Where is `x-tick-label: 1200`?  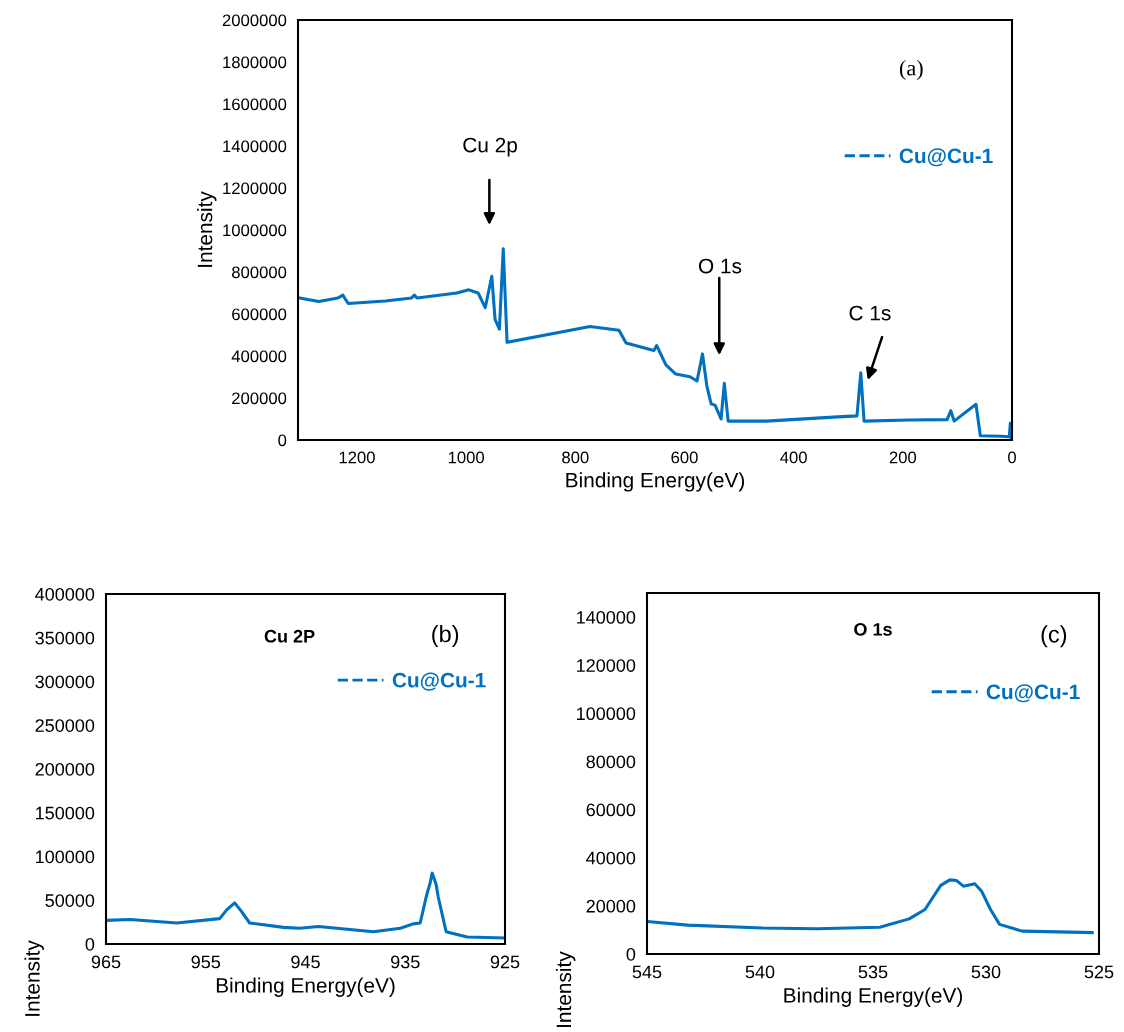
x-tick-label: 1200 is located at coordinates (357, 457).